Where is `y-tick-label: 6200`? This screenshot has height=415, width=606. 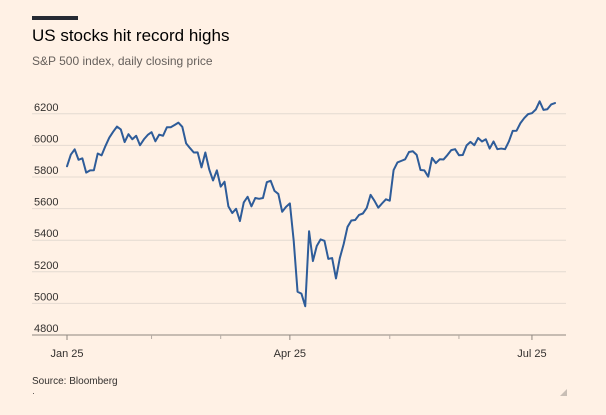 y-tick-label: 6200 is located at coordinates (46, 108).